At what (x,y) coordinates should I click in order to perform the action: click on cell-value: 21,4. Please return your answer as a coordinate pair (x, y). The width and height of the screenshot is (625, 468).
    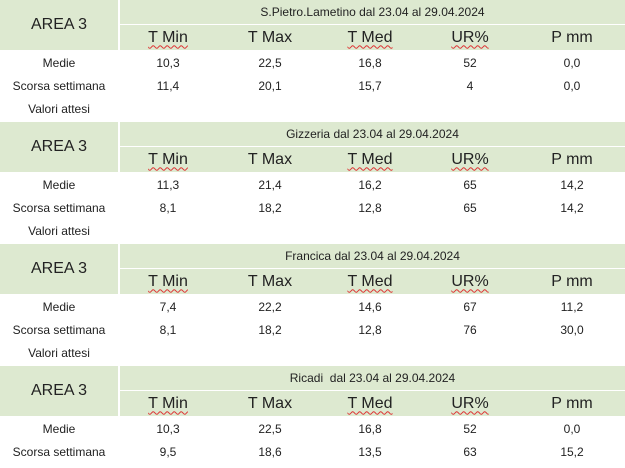
    Looking at the image, I should click on (270, 184).